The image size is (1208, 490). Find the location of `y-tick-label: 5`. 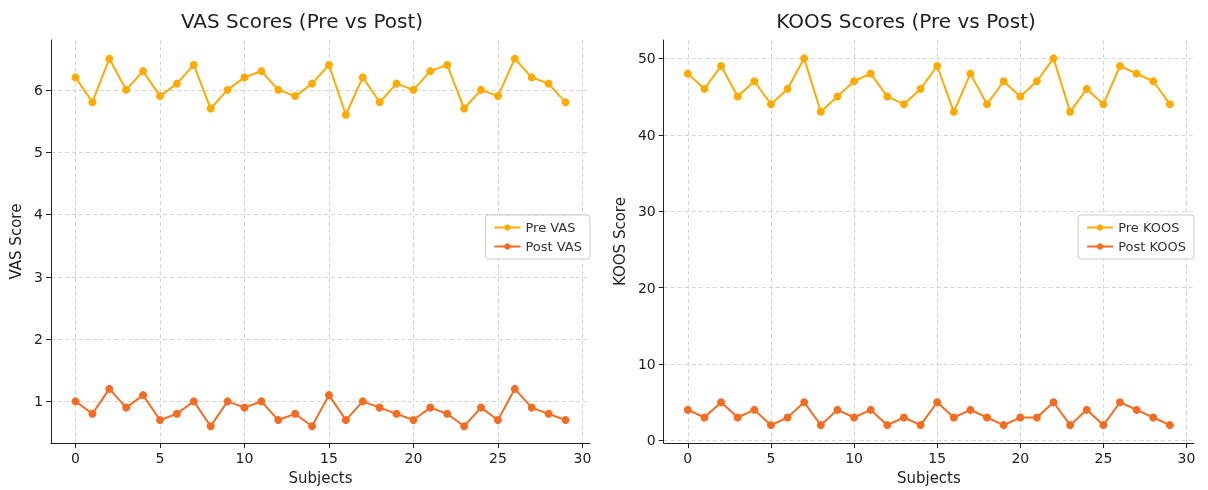

y-tick-label: 5 is located at coordinates (38, 152).